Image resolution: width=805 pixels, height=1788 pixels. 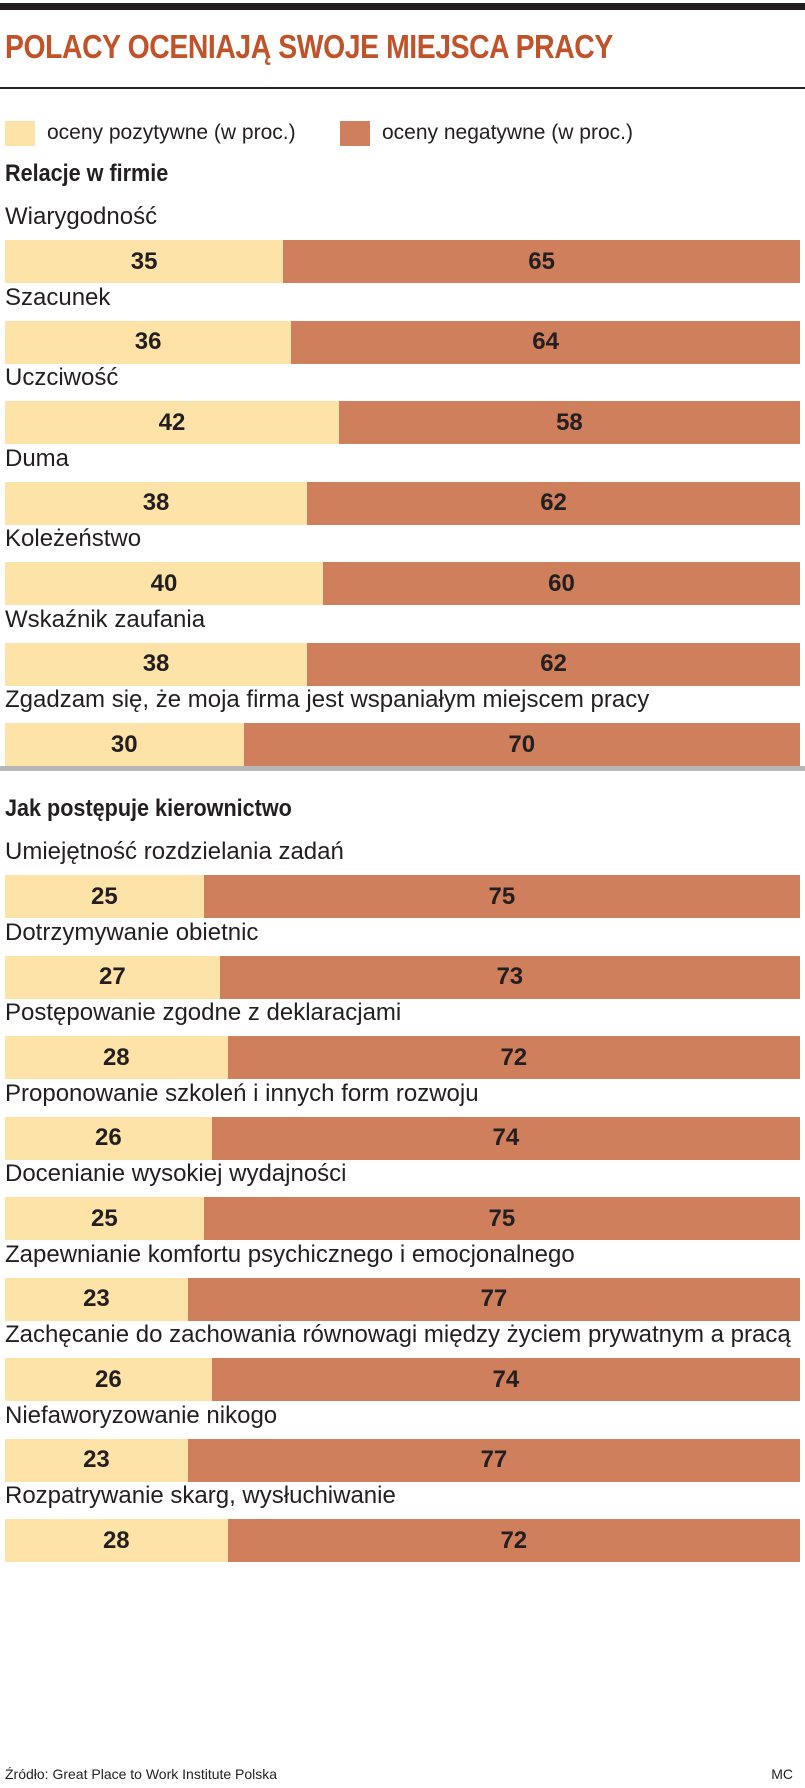 I want to click on stacked-bar: 40 60, so click(x=402, y=583).